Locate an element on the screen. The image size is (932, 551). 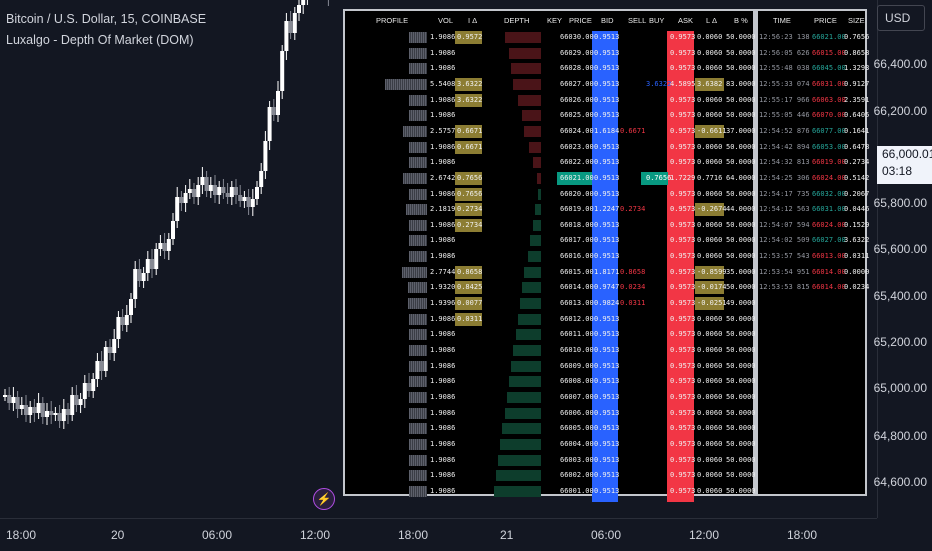
trade-time: 12:55:48 038 is located at coordinates (784, 68).